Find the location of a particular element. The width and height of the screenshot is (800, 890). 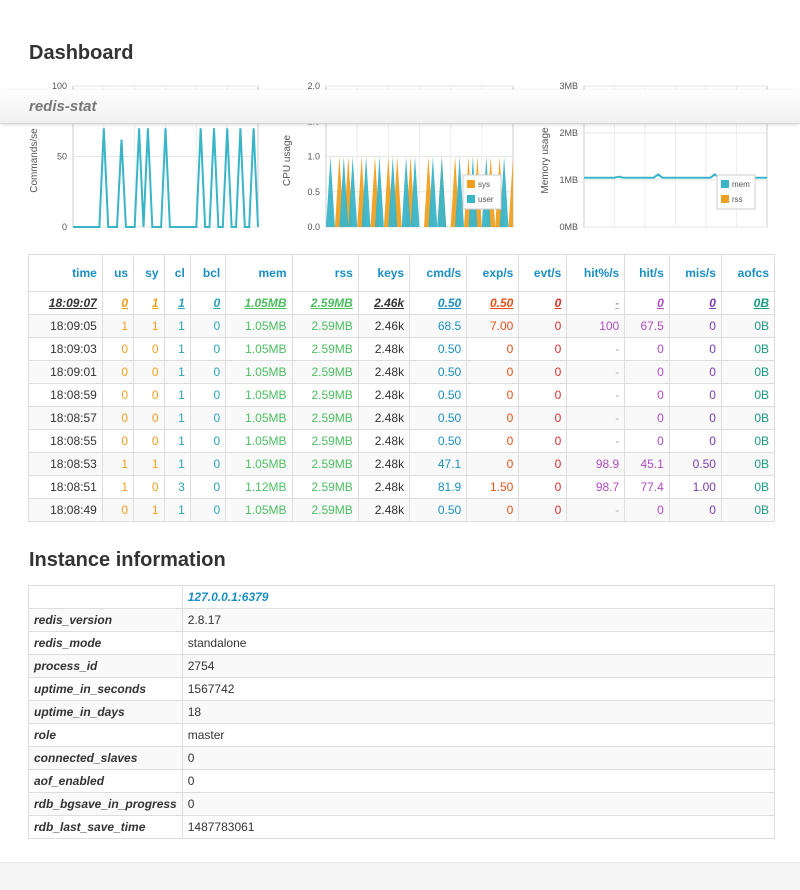

stats-cell: 18:09:03 is located at coordinates (65, 349).